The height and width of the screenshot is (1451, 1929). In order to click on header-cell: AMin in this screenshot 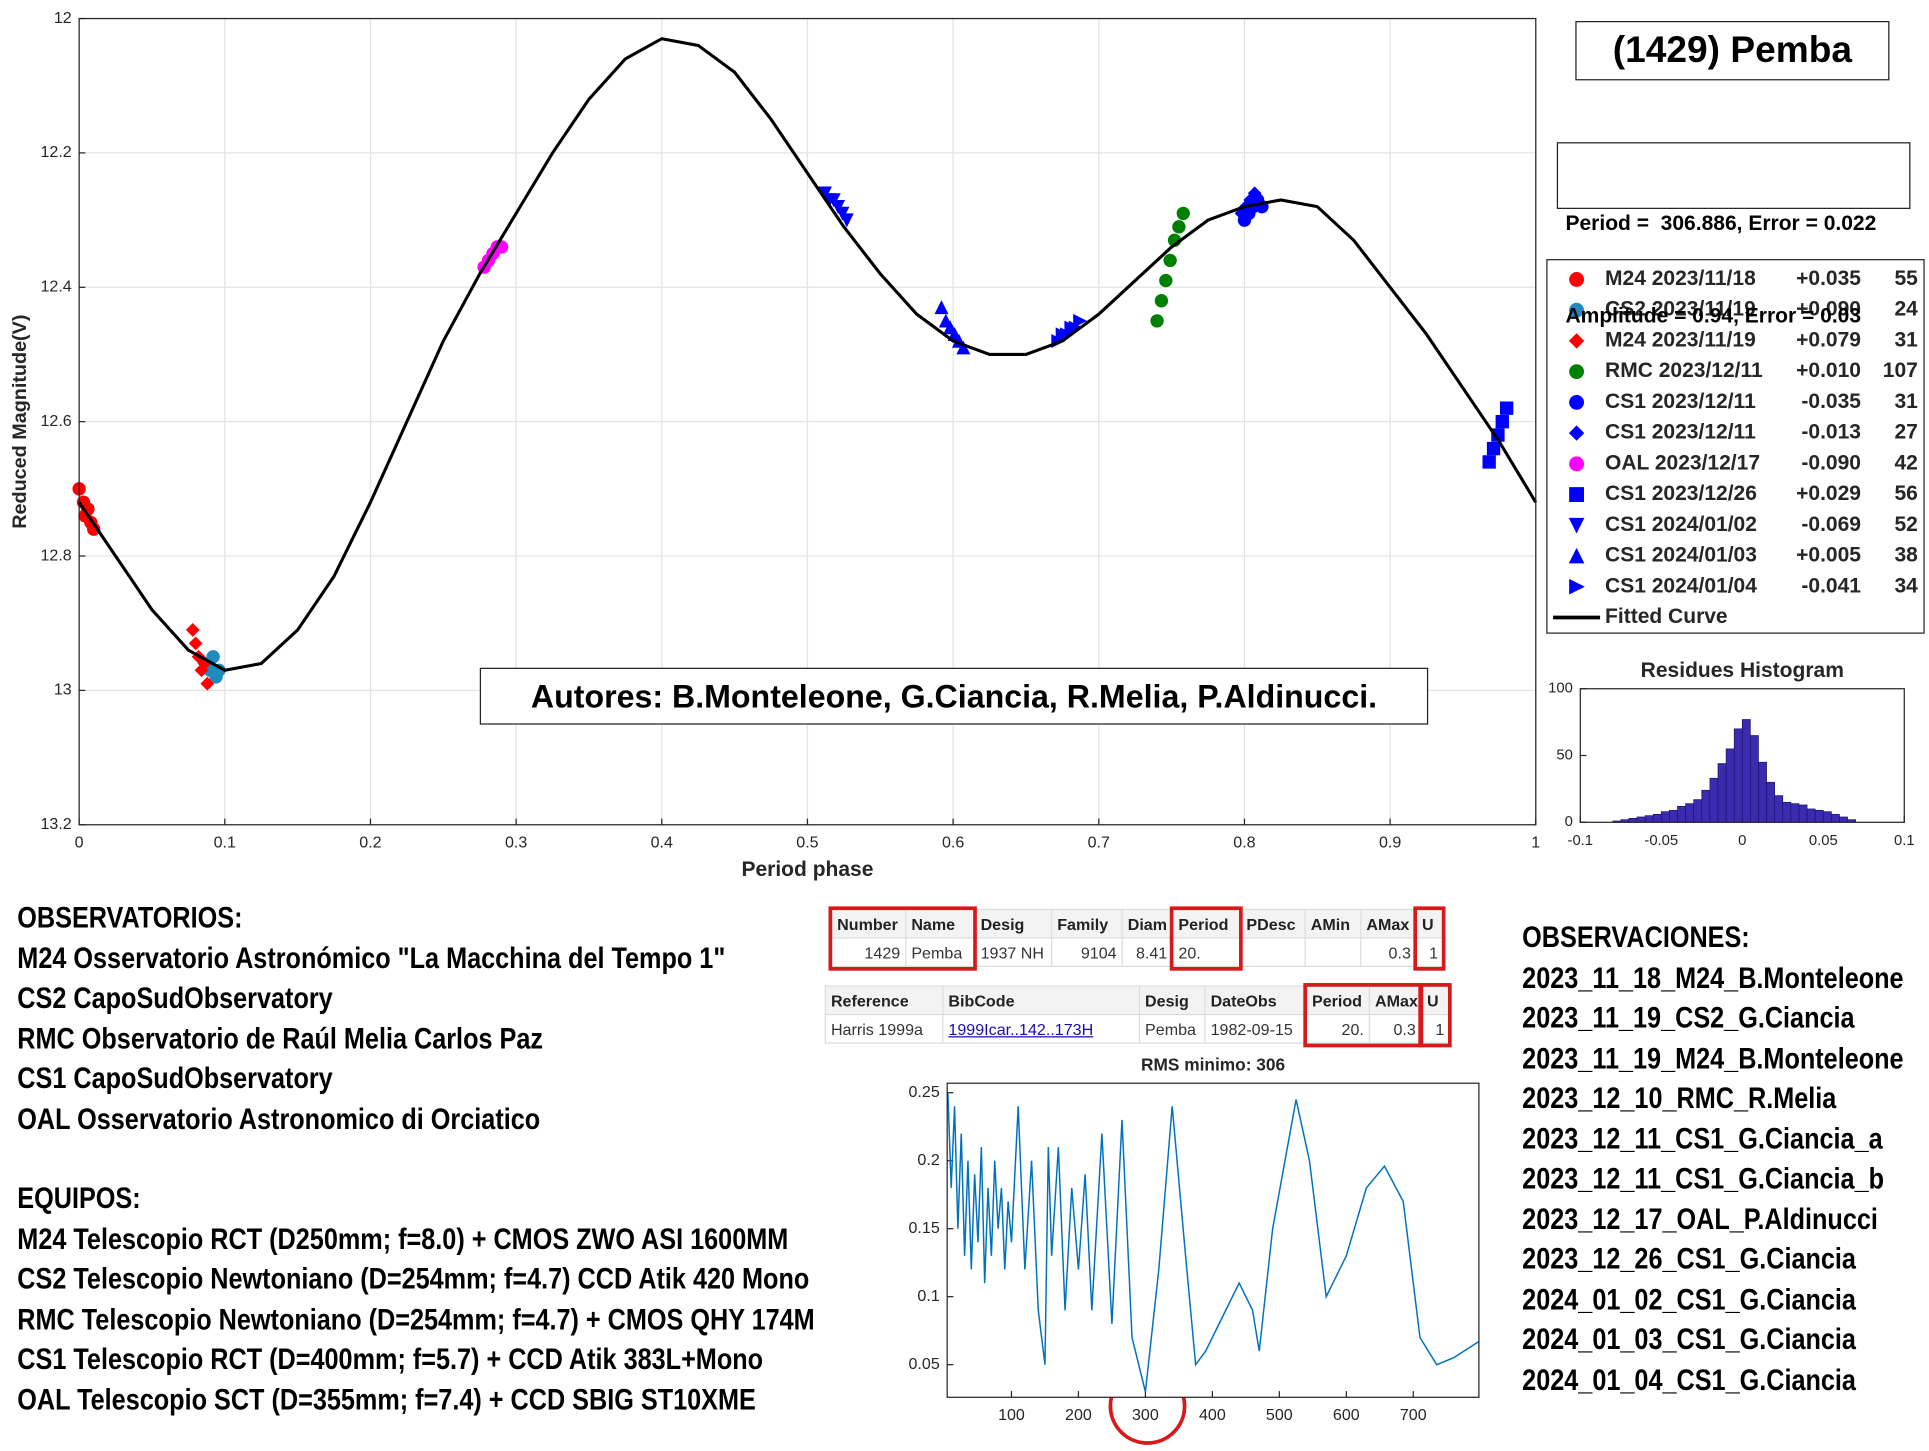, I will do `click(1333, 923)`.